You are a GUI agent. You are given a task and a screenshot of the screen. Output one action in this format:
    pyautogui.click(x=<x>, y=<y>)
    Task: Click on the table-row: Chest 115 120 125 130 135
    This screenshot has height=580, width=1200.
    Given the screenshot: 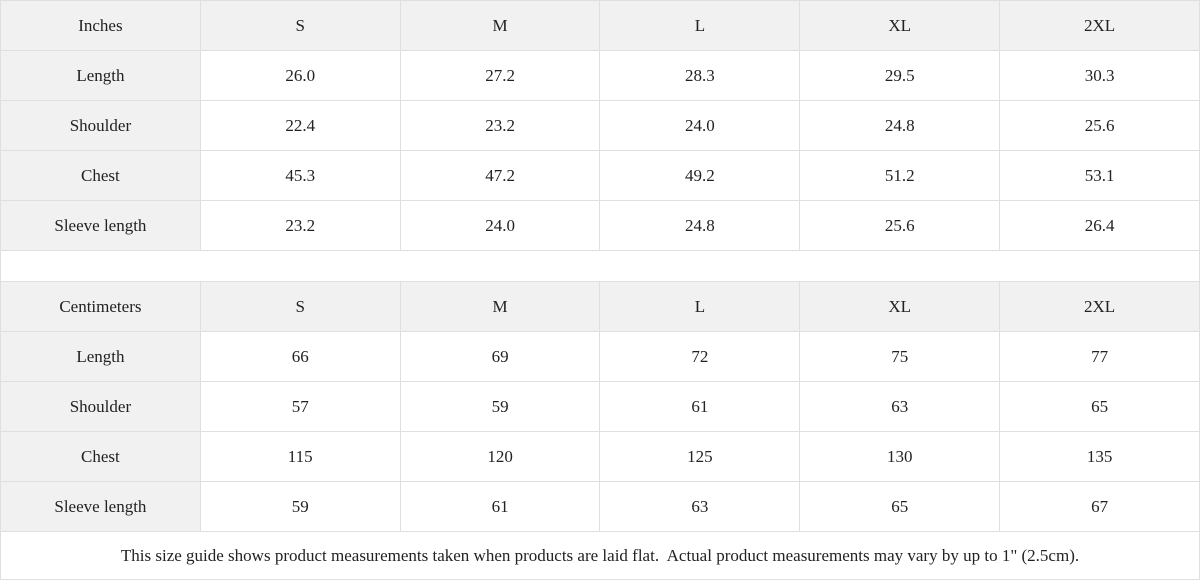 What is the action you would take?
    pyautogui.click(x=600, y=456)
    